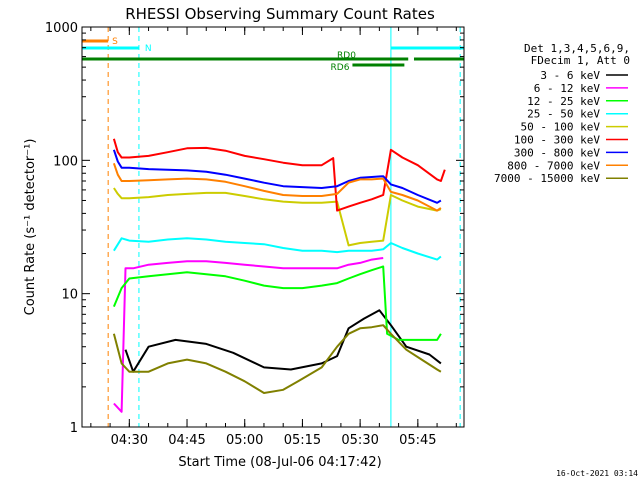 The height and width of the screenshot is (480, 640). I want to click on legend-label: 50 - 100 keV, so click(561, 127).